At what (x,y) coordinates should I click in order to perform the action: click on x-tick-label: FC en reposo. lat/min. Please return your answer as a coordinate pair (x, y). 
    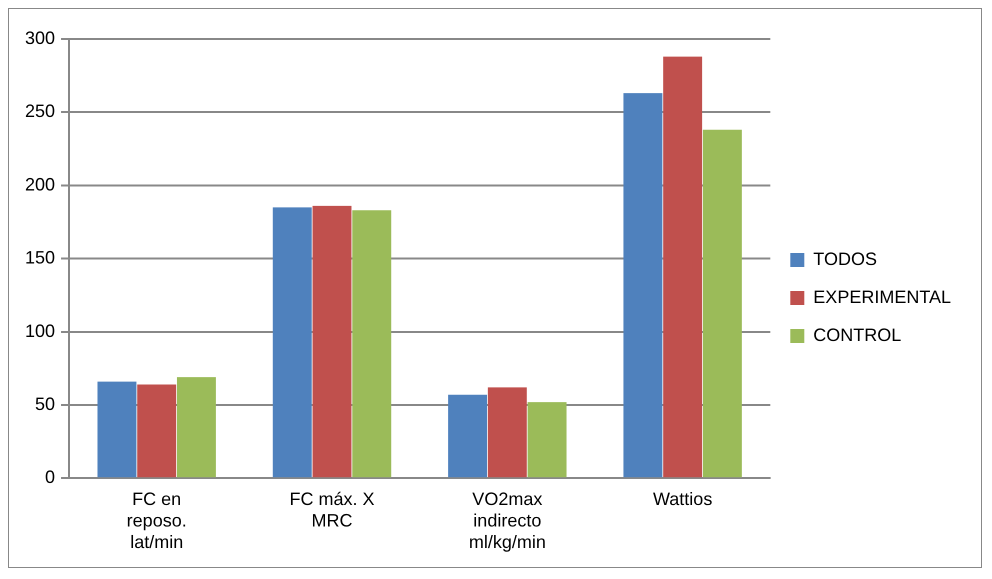
    Looking at the image, I should click on (156, 520).